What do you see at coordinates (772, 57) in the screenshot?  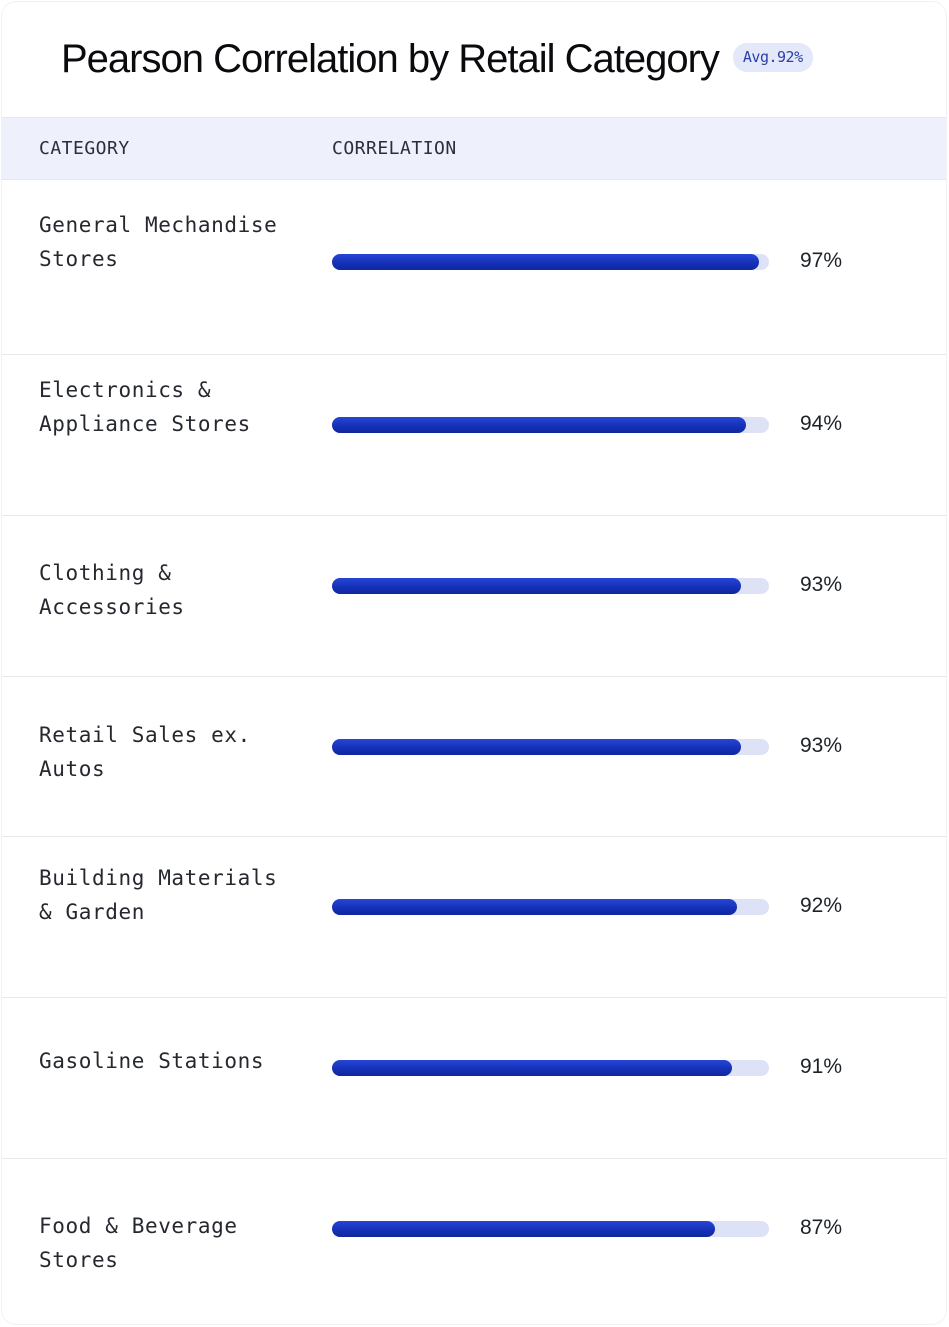 I see `average-badge: Avg.92%` at bounding box center [772, 57].